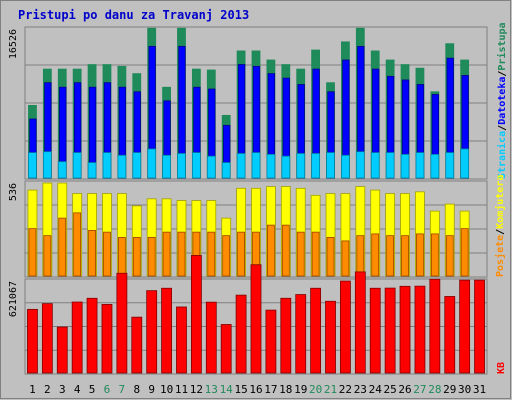  What do you see at coordinates (285, 389) in the screenshot?
I see `x-tick-label: 18` at bounding box center [285, 389].